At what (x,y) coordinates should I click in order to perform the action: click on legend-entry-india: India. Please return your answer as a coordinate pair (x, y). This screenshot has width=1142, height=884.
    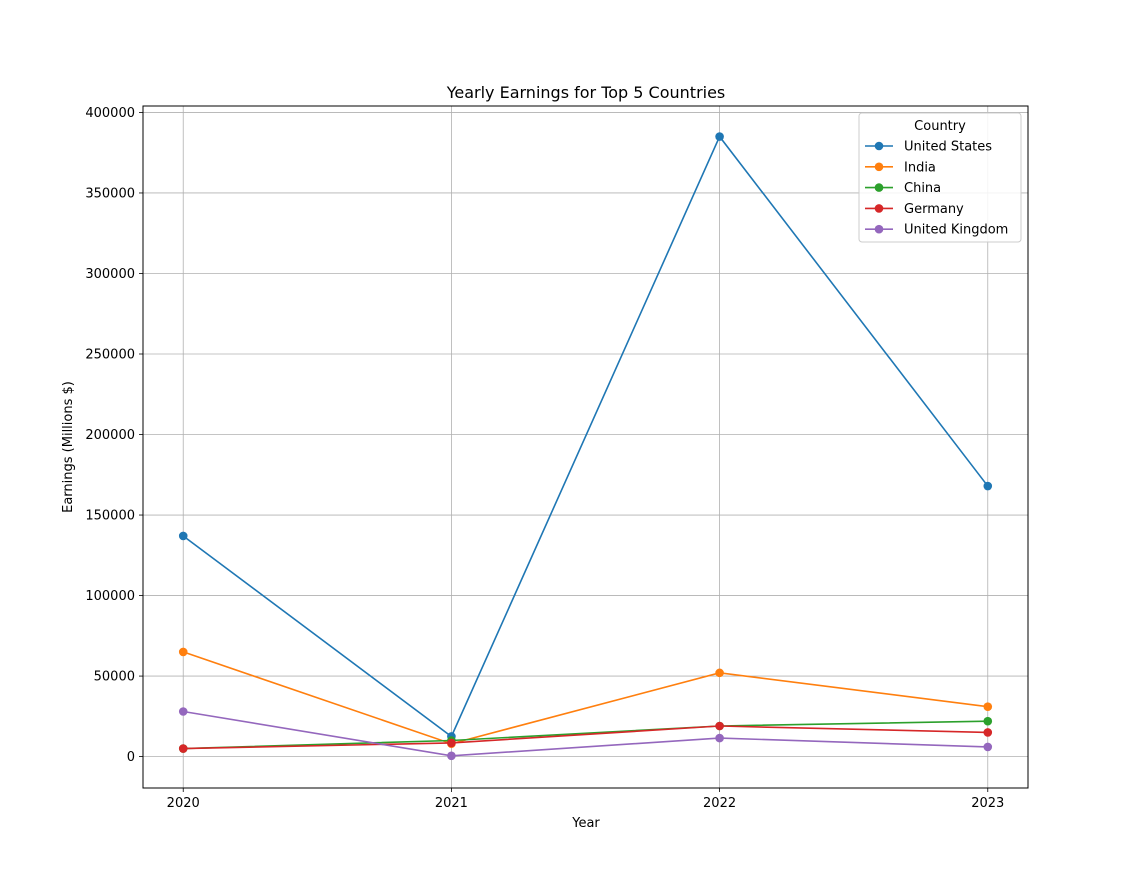
    Looking at the image, I should click on (900, 167).